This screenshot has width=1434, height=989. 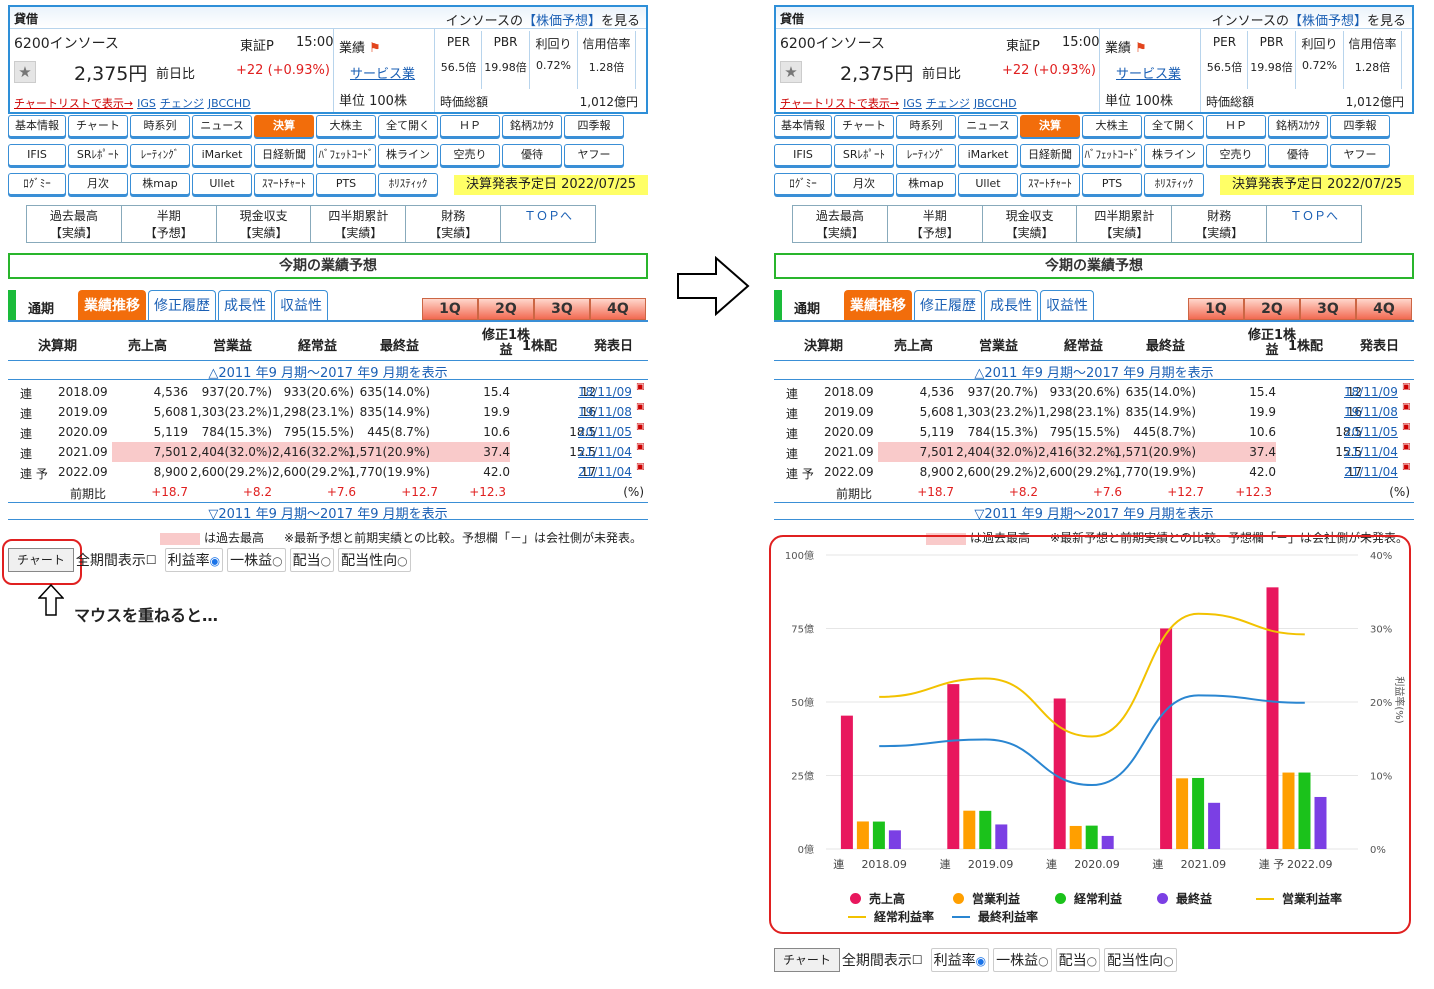 I want to click on legend-item: 経常利益, so click(x=1088, y=898).